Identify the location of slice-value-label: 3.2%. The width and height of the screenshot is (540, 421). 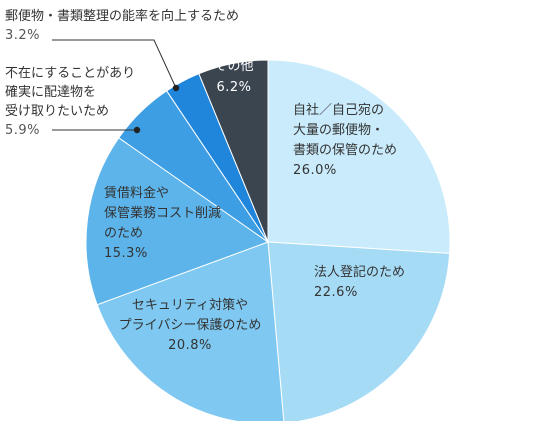
(22, 35).